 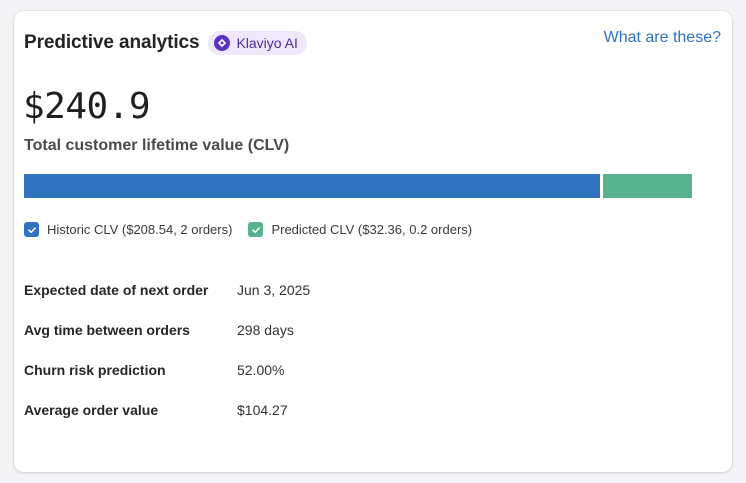 What do you see at coordinates (167, 382) in the screenshot?
I see `stat-row-churn-risk: Churn risk prediction 52.00%` at bounding box center [167, 382].